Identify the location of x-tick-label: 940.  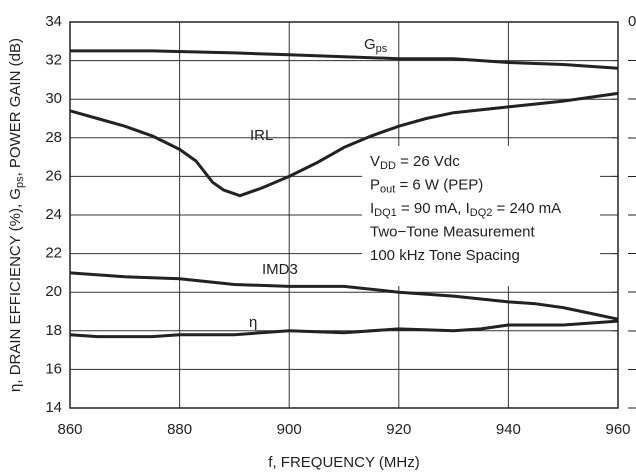
(508, 429).